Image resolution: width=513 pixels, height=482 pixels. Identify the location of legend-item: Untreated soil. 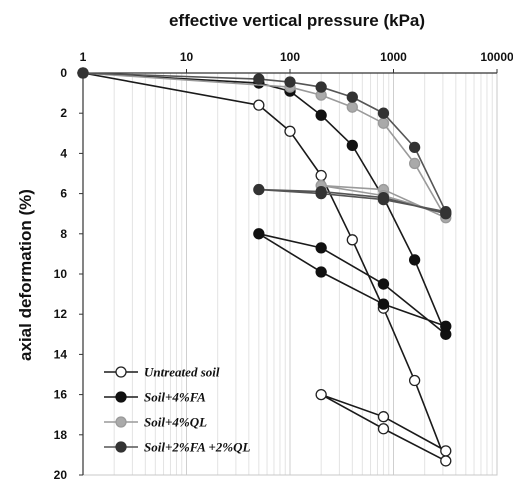
(162, 372).